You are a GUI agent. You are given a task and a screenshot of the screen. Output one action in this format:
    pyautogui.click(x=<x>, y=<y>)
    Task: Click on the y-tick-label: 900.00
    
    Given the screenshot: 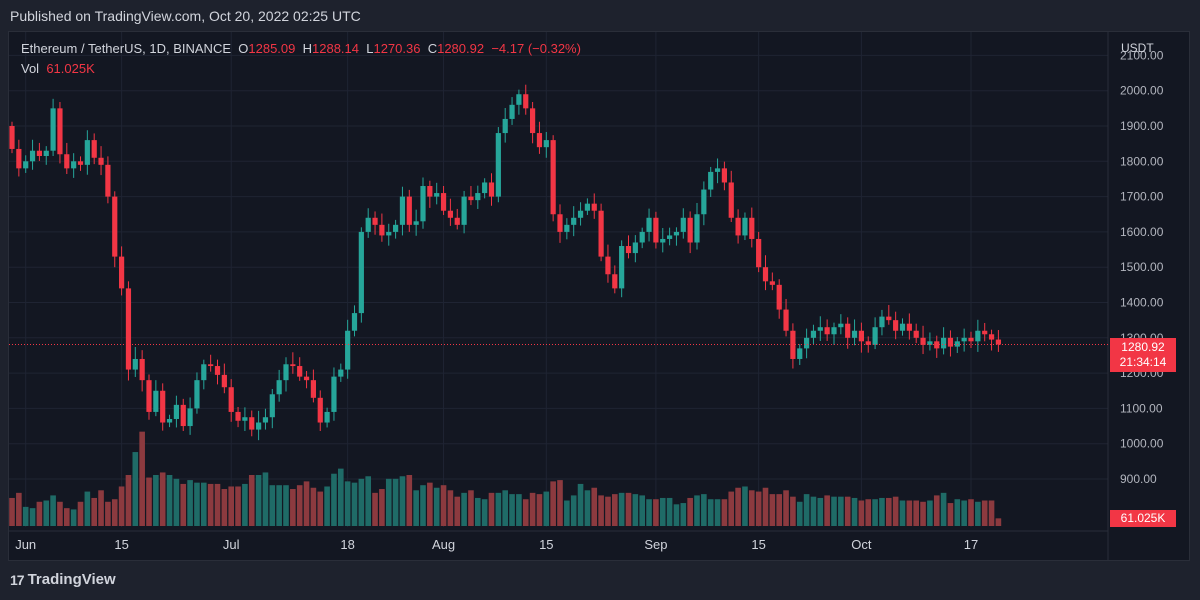 What is the action you would take?
    pyautogui.click(x=1138, y=479)
    